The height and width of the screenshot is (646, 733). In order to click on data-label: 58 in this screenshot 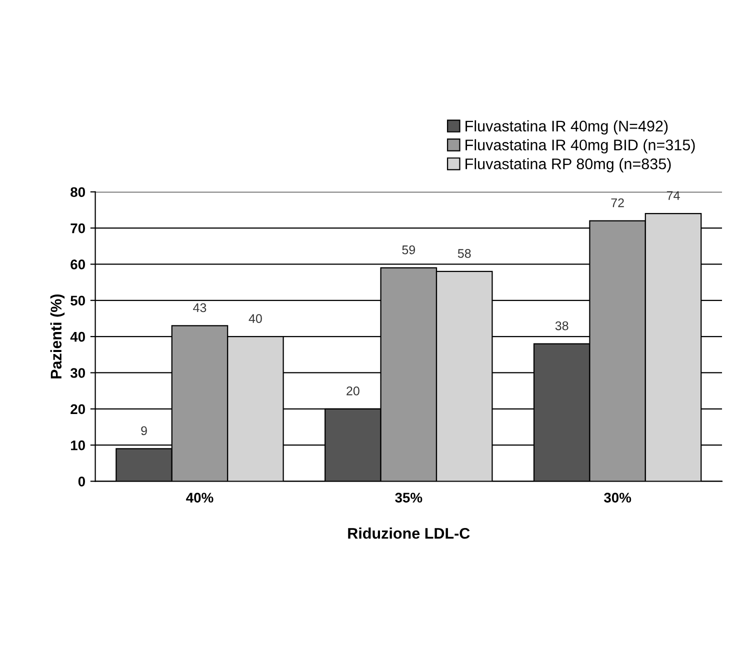, I will do `click(464, 253)`.